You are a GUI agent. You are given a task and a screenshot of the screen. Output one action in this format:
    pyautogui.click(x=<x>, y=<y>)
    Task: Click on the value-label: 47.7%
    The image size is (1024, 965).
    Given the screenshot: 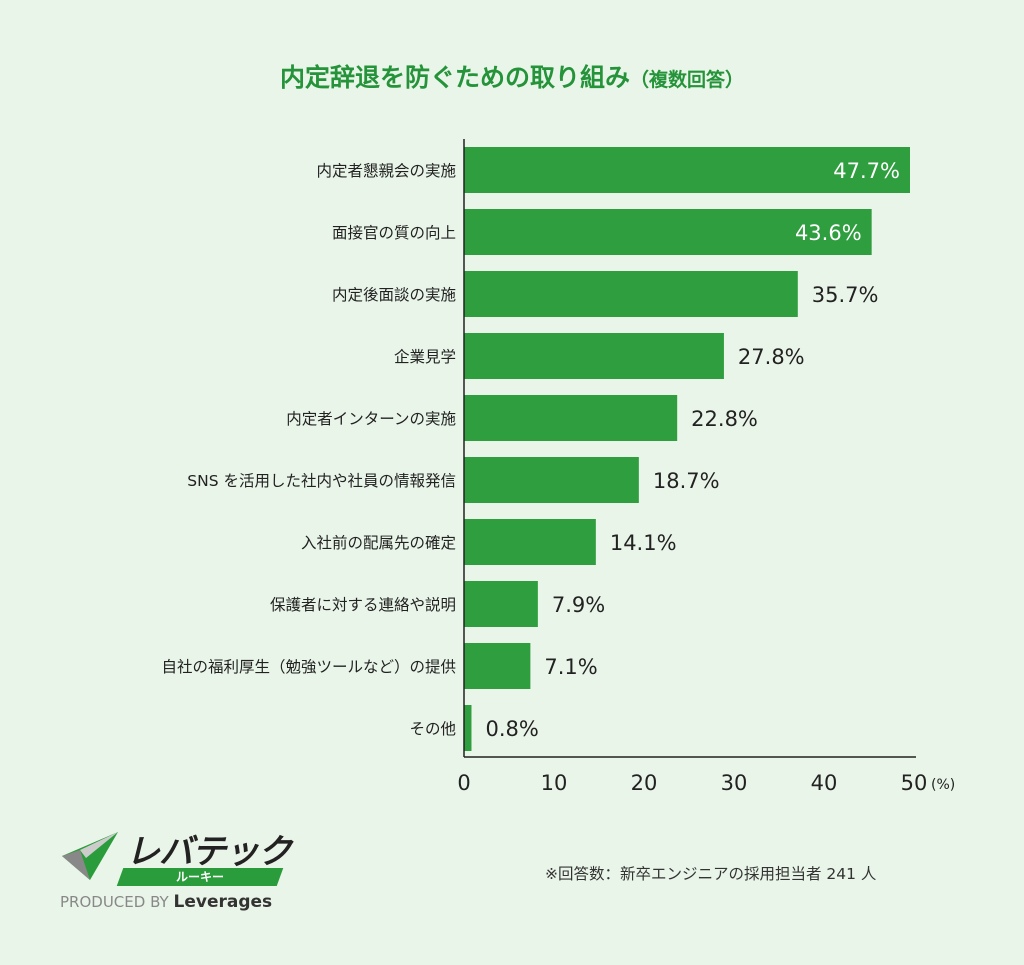 What is the action you would take?
    pyautogui.click(x=866, y=171)
    